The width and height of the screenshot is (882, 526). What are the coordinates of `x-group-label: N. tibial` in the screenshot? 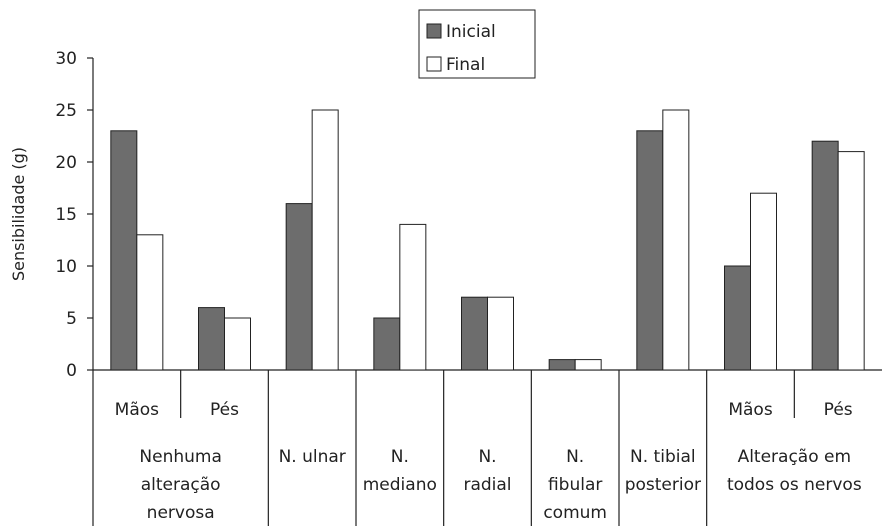 It's located at (663, 457).